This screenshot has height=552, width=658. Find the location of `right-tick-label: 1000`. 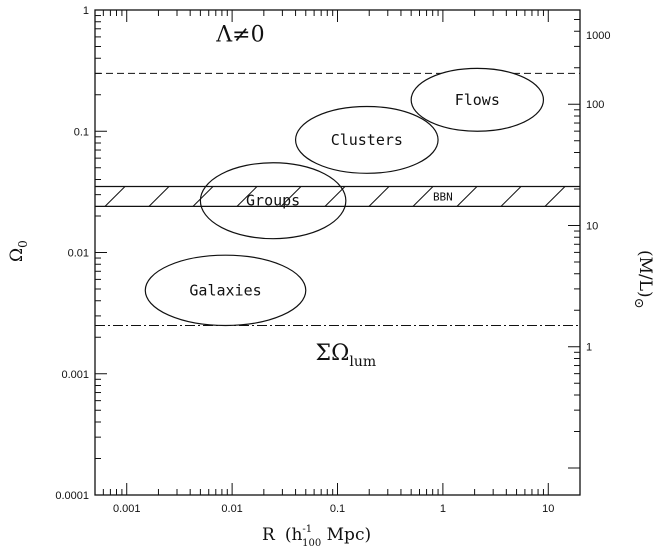

right-tick-label: 1000 is located at coordinates (598, 36).